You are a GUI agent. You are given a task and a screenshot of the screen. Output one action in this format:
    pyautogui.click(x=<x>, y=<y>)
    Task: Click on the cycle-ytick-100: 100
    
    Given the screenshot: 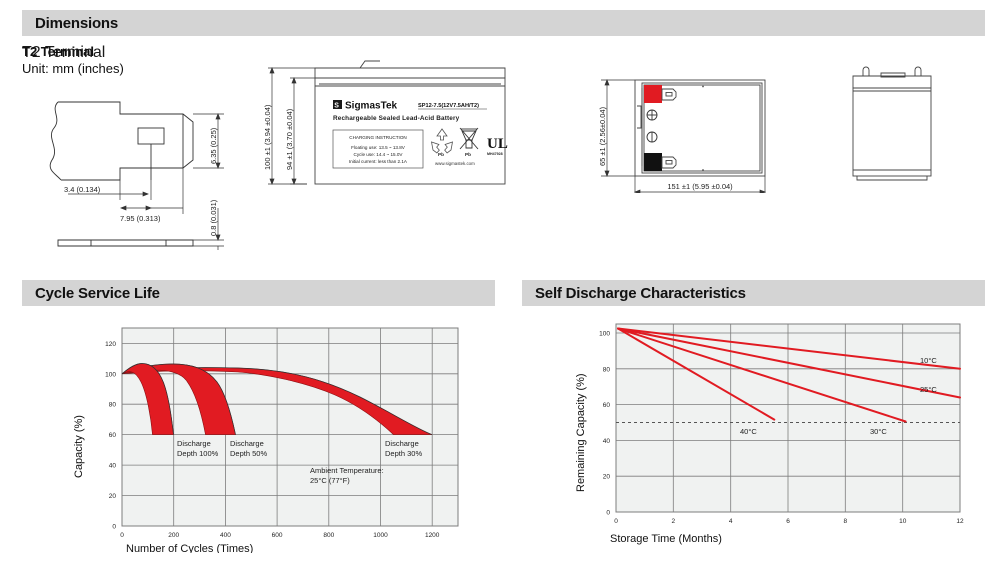 What is the action you would take?
    pyautogui.click(x=110, y=374)
    